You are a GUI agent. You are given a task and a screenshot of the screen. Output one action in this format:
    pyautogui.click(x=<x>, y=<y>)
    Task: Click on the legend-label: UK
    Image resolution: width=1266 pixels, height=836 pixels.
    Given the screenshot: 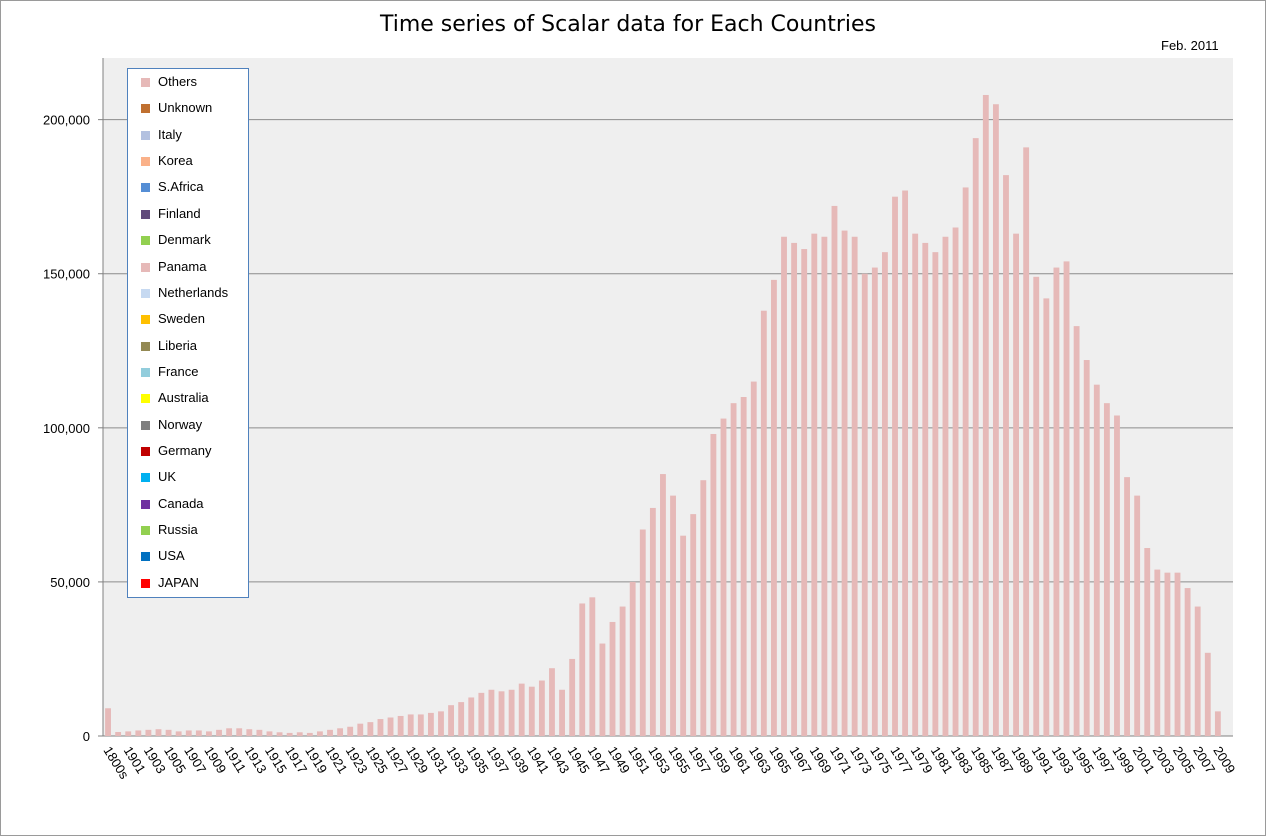 What is the action you would take?
    pyautogui.click(x=167, y=477)
    